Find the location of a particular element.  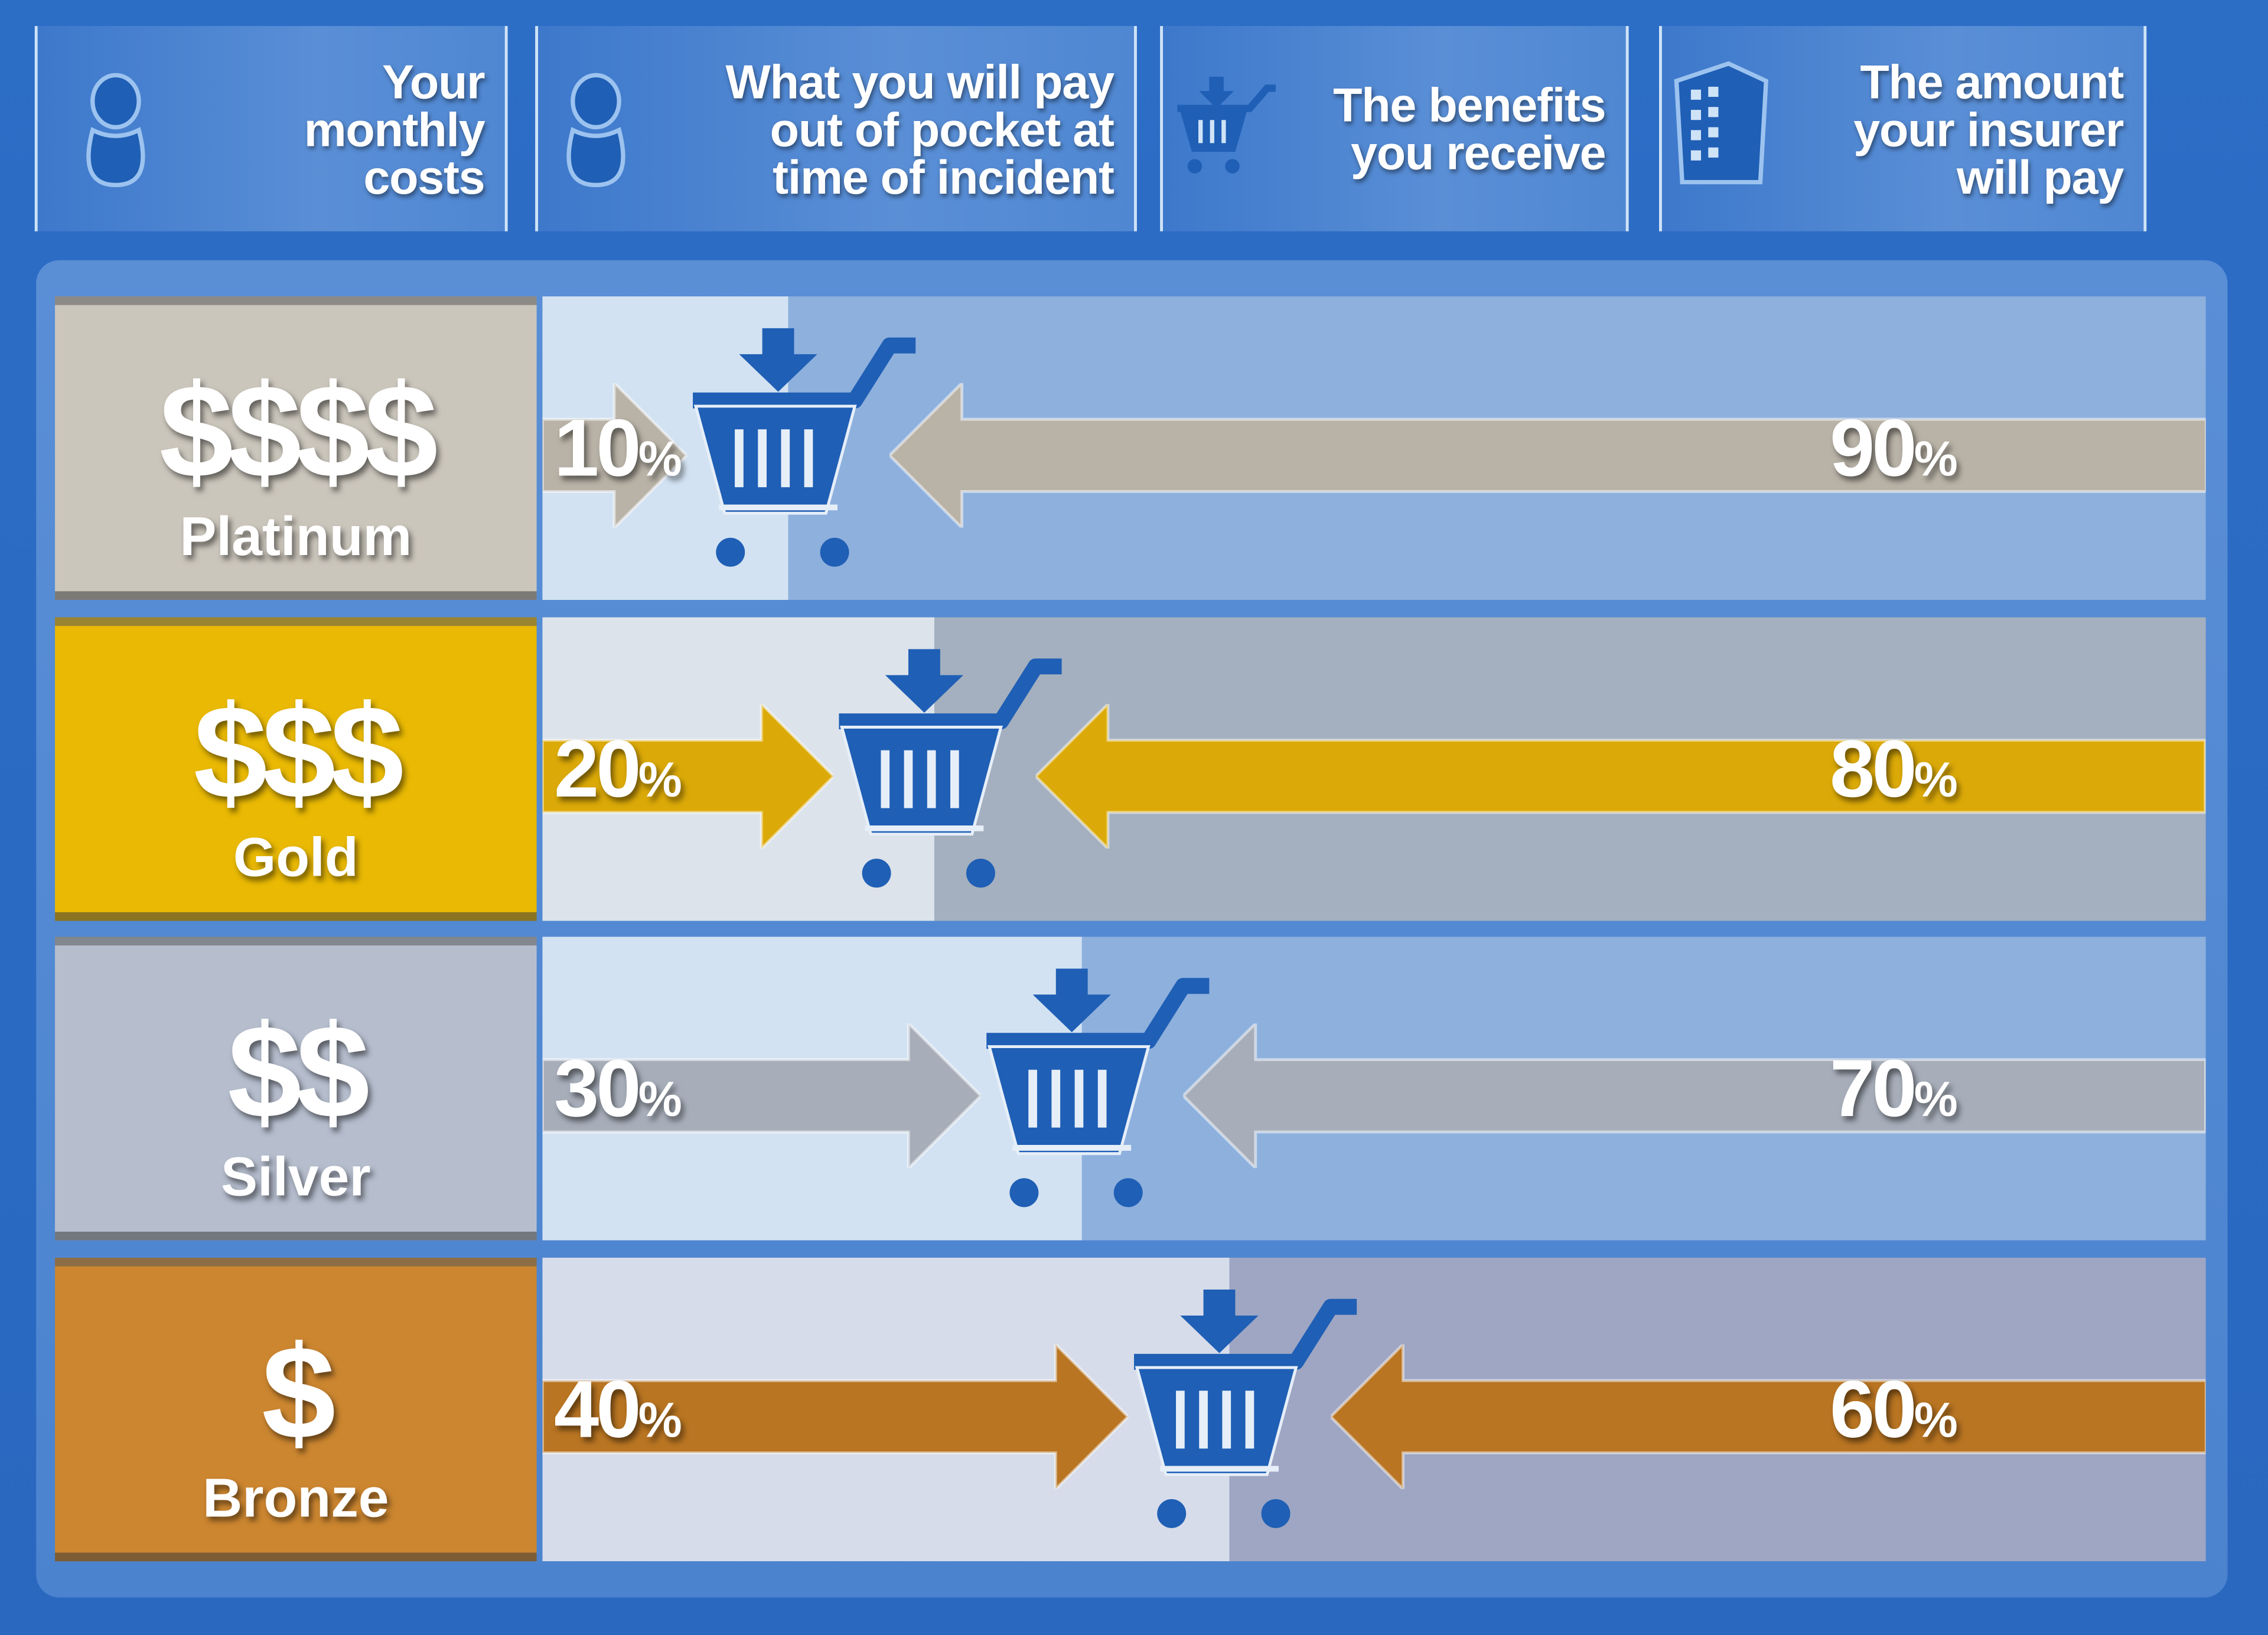

header-insurer-pays: The amount your insurer will pay is located at coordinates (1903, 128).